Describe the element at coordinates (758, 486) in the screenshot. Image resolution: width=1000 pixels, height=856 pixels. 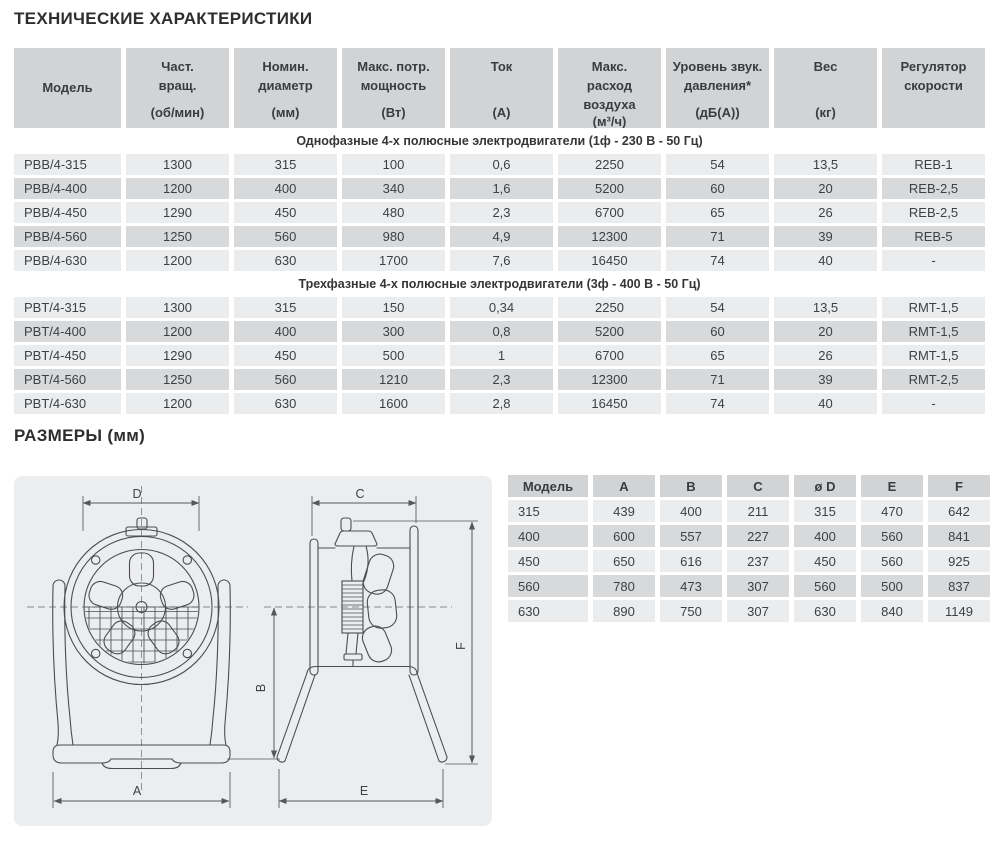
I see `dims-header-c: C` at that location.